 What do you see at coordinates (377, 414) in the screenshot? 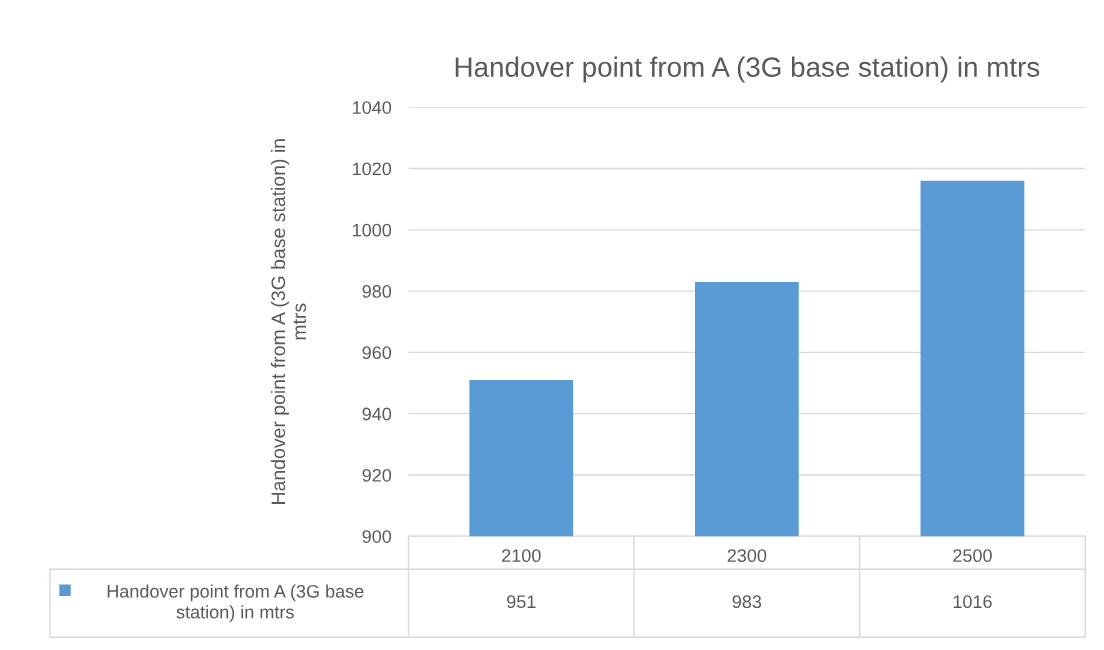
I see `y-tick-label: 940` at bounding box center [377, 414].